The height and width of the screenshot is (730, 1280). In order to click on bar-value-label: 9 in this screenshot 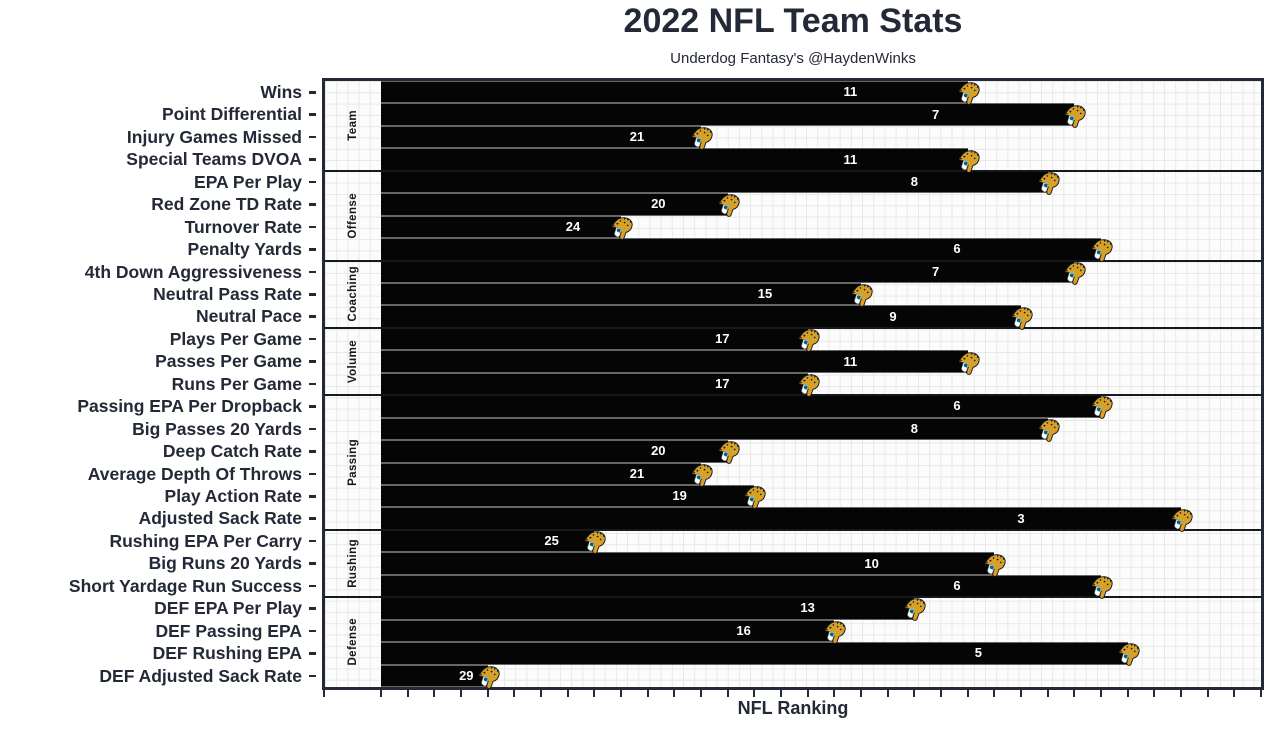, I will do `click(893, 316)`.